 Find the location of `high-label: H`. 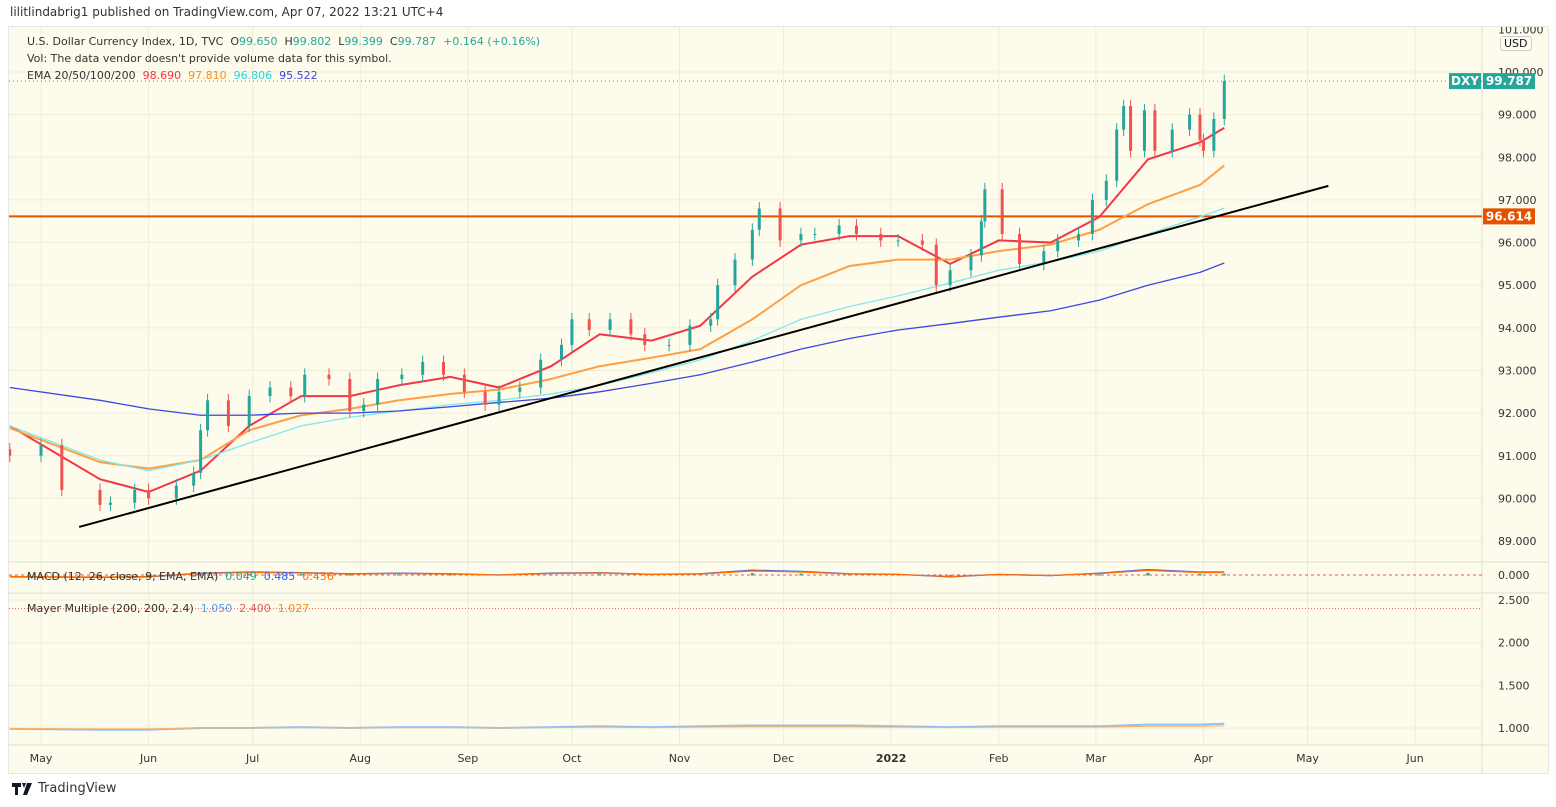

high-label: H is located at coordinates (288, 41).